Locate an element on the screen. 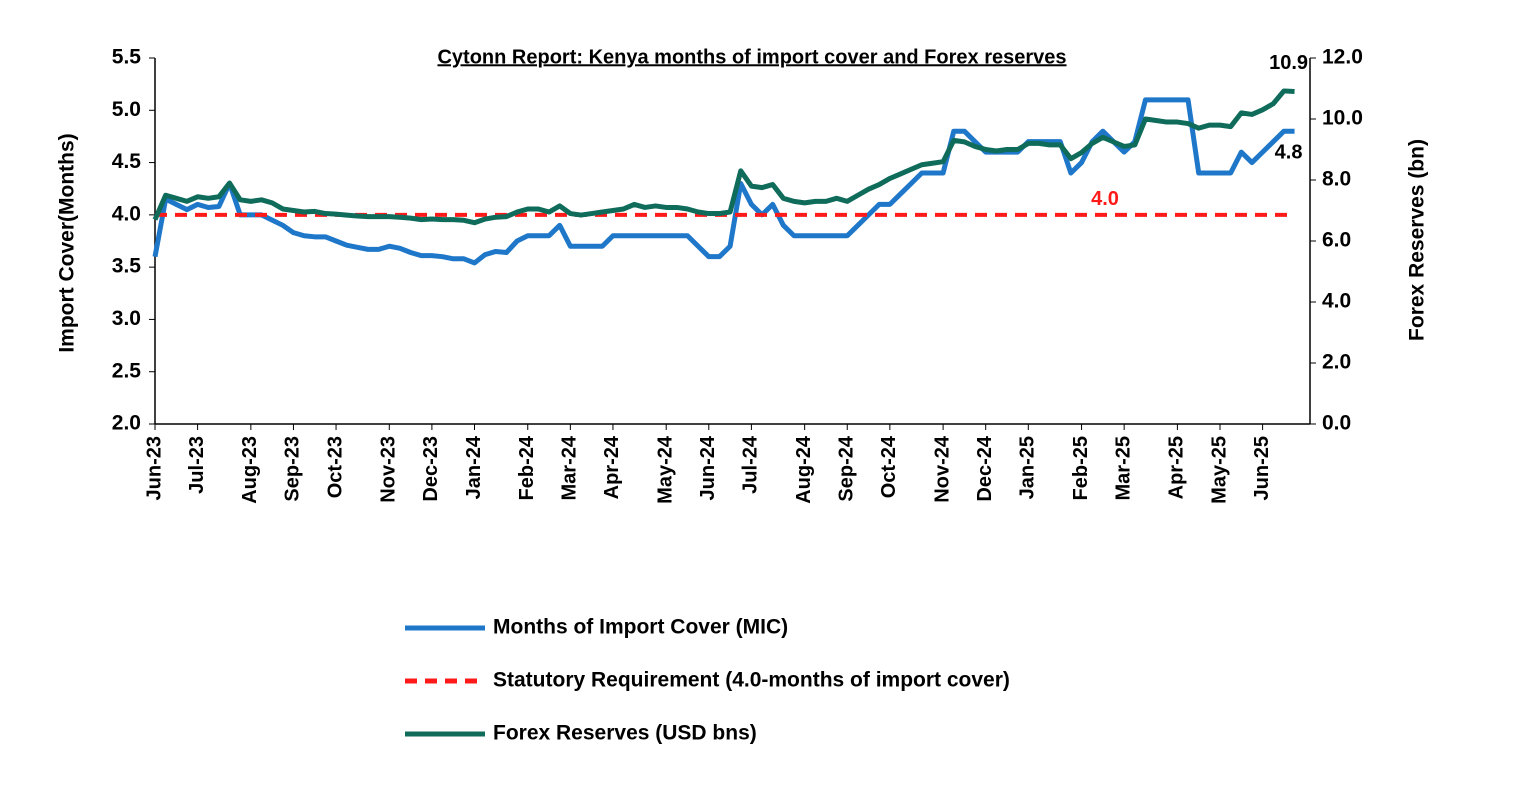 The height and width of the screenshot is (791, 1514). x-tick-label: Nov-24 is located at coordinates (942, 469).